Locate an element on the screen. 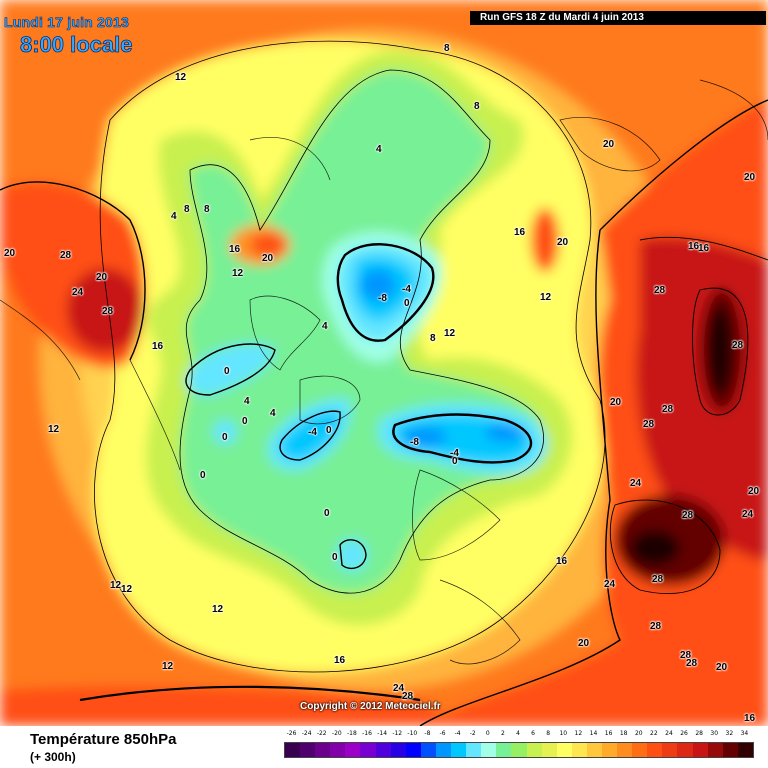  legend-value: 0 is located at coordinates (487, 733).